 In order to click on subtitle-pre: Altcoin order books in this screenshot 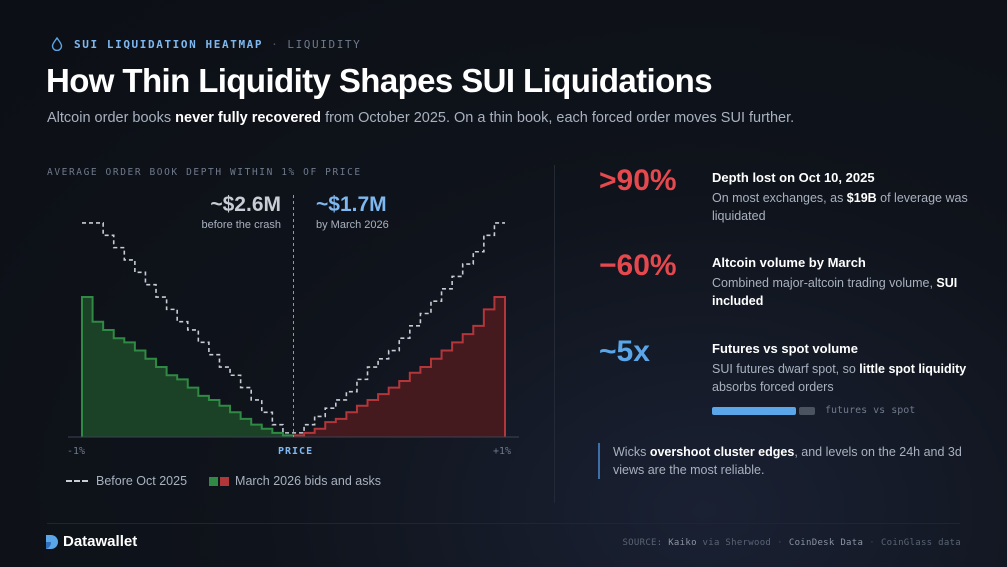, I will do `click(111, 118)`.